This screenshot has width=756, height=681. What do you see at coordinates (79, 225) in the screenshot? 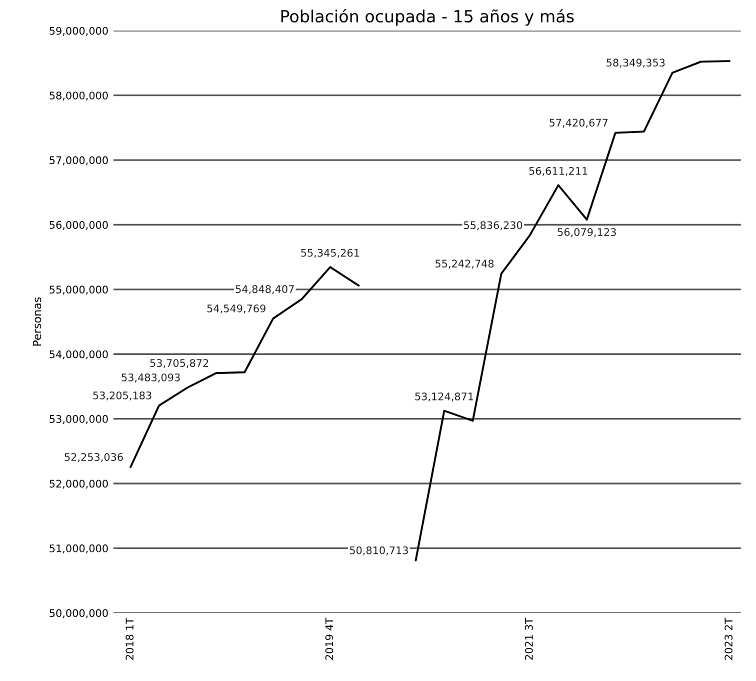
I see `y-tick-label: 56,000,000` at bounding box center [79, 225].